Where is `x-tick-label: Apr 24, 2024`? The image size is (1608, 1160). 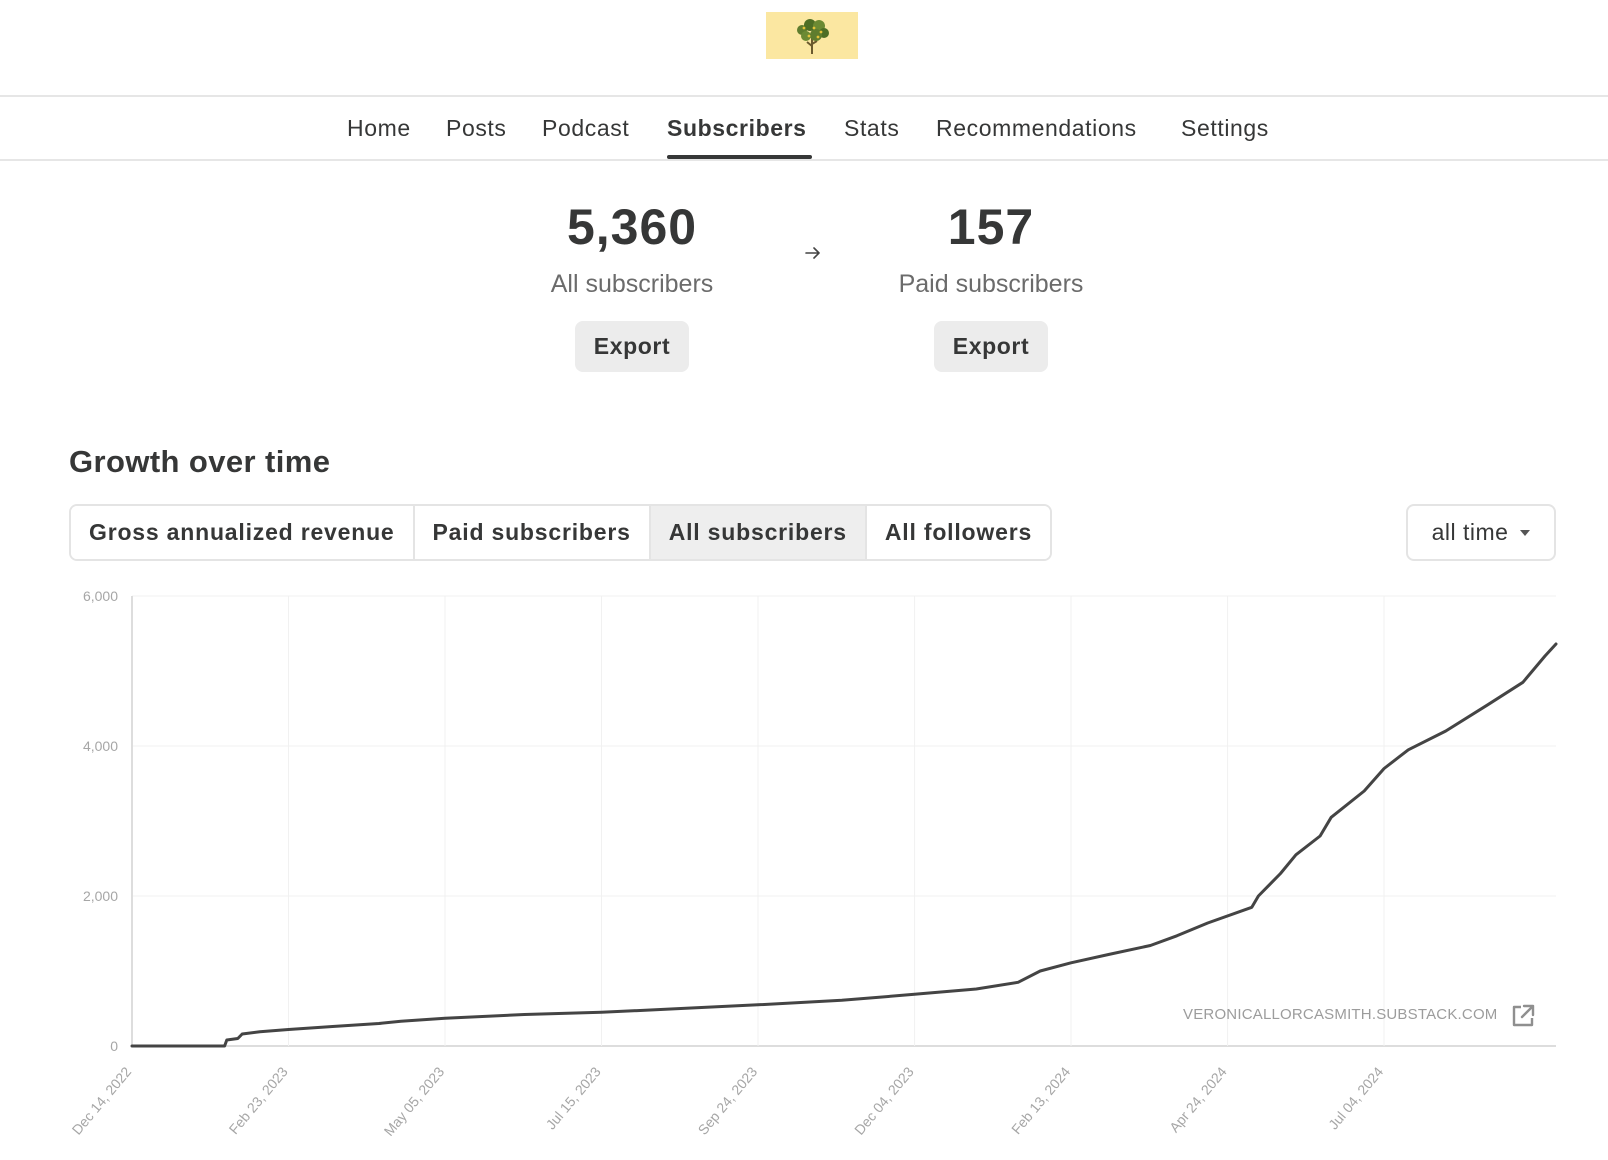 x-tick-label: Apr 24, 2024 is located at coordinates (1198, 1099).